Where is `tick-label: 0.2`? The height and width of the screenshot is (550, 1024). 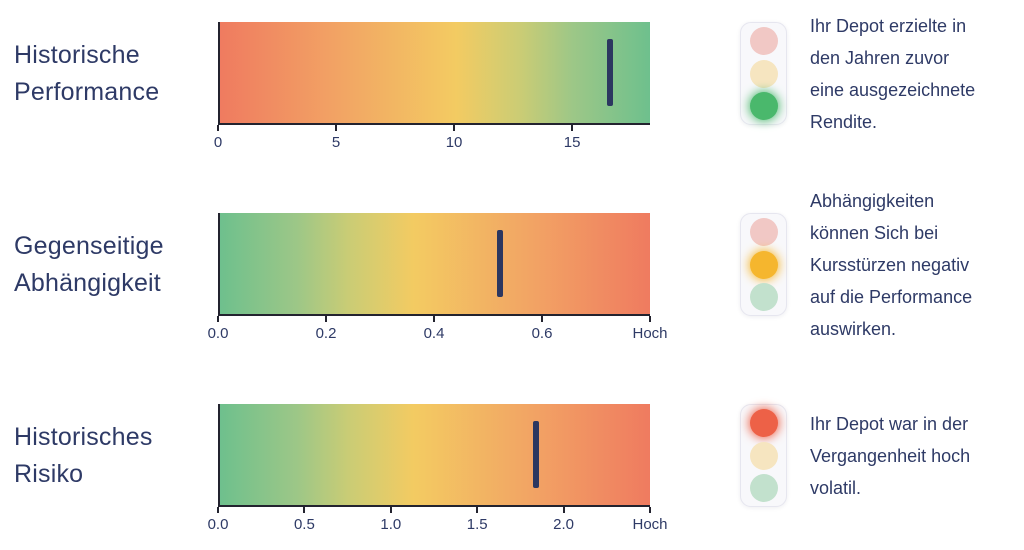 tick-label: 0.2 is located at coordinates (326, 333).